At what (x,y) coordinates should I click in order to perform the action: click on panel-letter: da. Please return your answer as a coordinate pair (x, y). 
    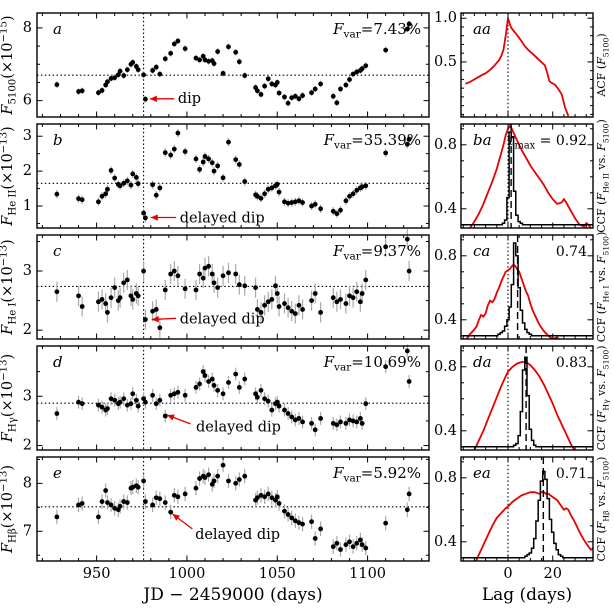
    Looking at the image, I should click on (482, 362).